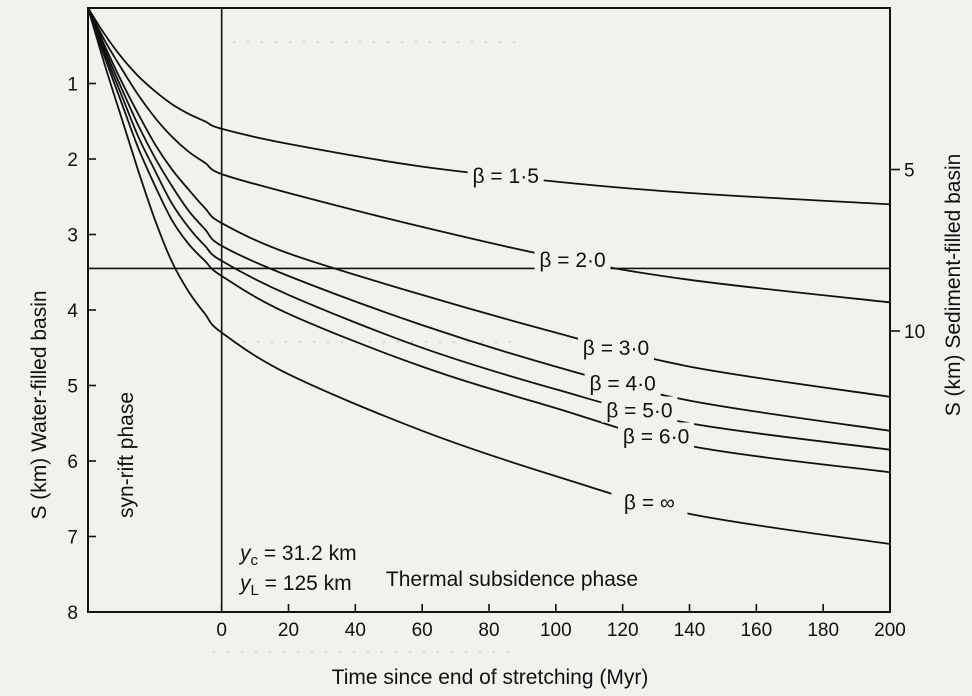 This screenshot has height=696, width=972. Describe the element at coordinates (556, 630) in the screenshot. I see `x-tick-label: 100` at that location.